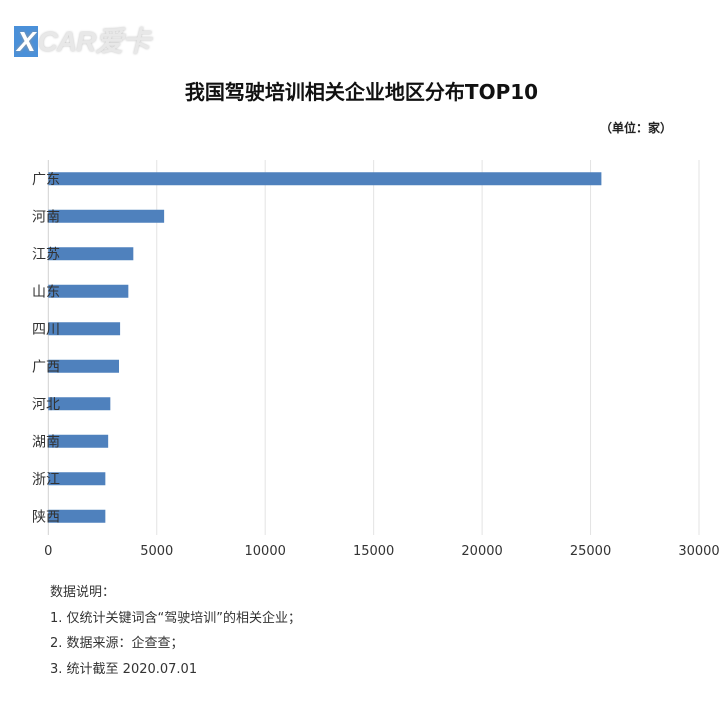 This screenshot has height=717, width=723. Describe the element at coordinates (698, 551) in the screenshot. I see `x-tick-label: 30000` at that location.